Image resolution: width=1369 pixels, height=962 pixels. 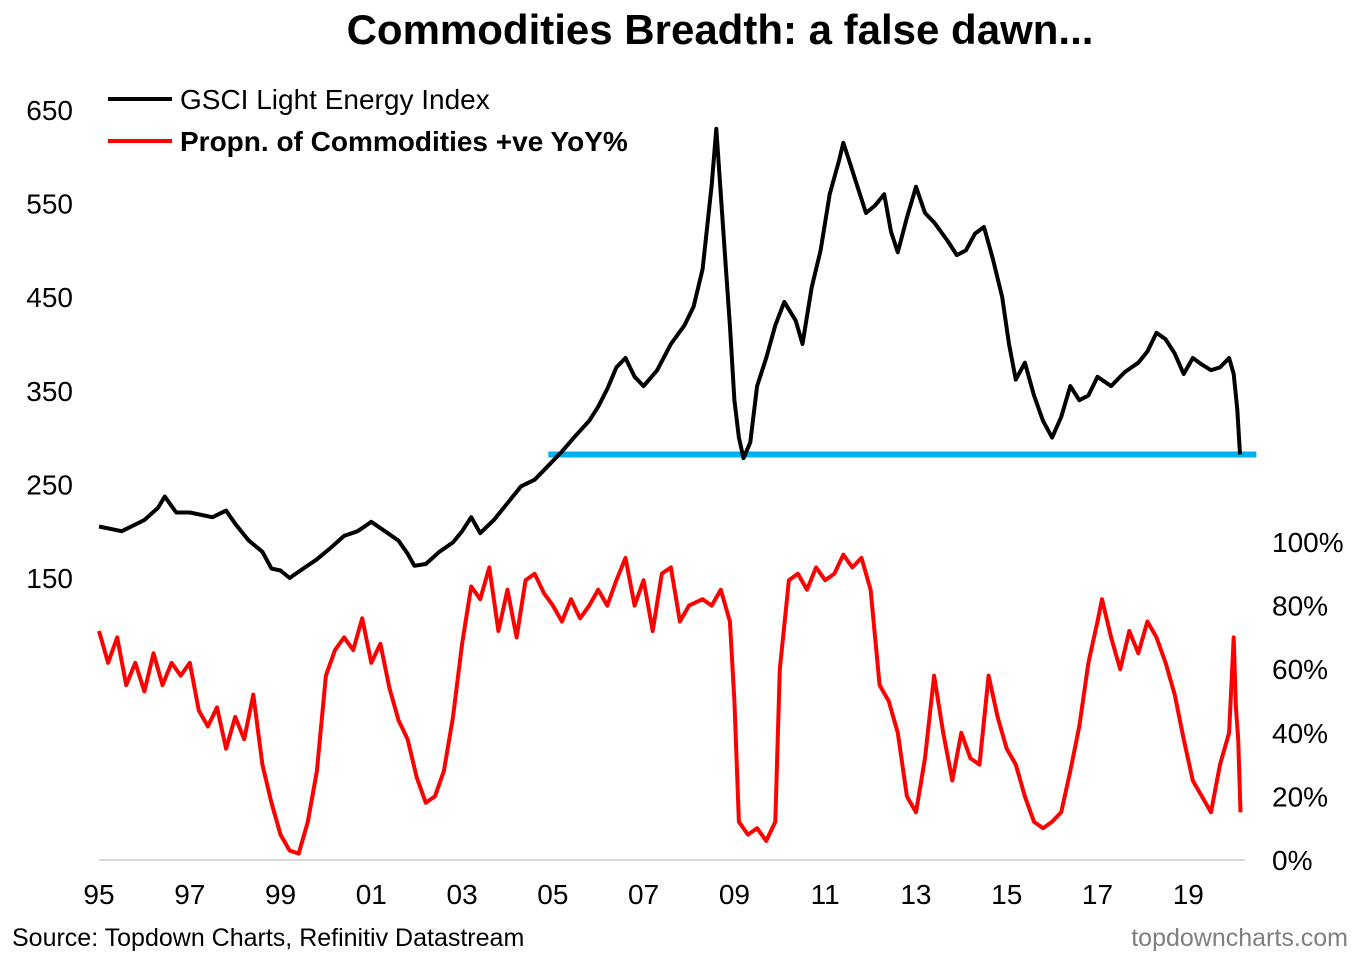 I want to click on right-tick-label: 0%, so click(x=1292, y=860).